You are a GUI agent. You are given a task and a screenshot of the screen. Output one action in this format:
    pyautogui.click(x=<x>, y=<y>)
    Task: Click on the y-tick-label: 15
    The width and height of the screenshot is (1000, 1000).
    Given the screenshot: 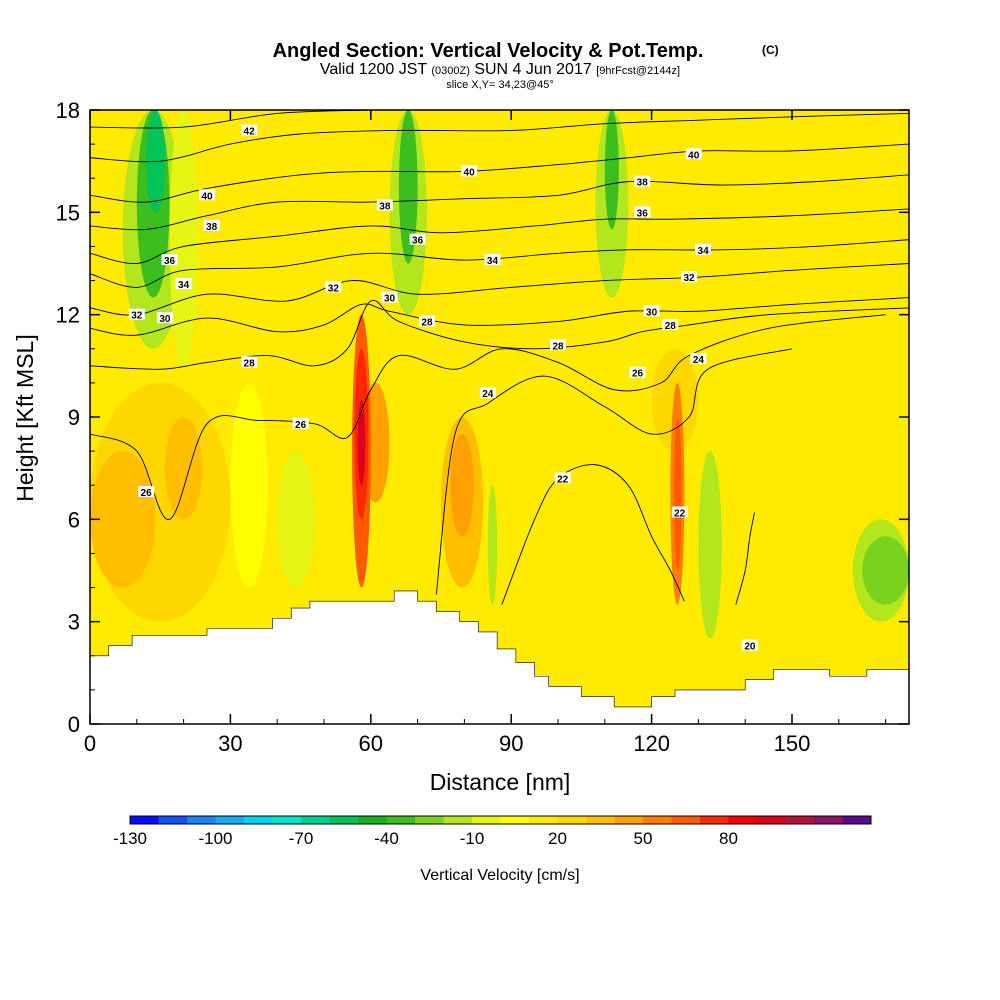 What is the action you would take?
    pyautogui.click(x=68, y=212)
    